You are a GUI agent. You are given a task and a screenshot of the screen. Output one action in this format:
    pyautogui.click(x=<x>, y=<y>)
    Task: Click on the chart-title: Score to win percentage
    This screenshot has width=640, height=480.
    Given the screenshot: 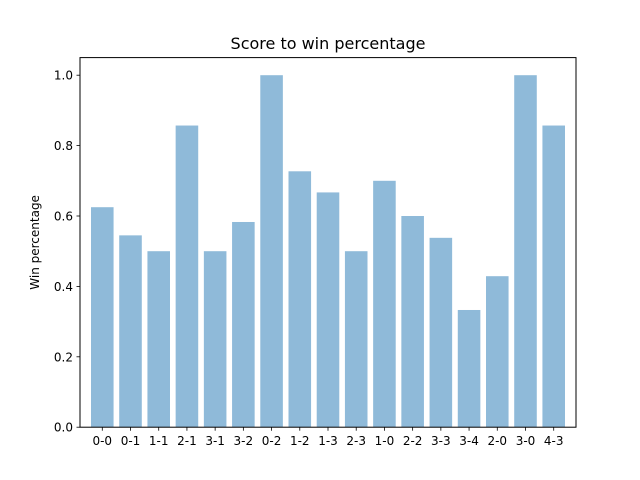 What is the action you would take?
    pyautogui.click(x=328, y=43)
    